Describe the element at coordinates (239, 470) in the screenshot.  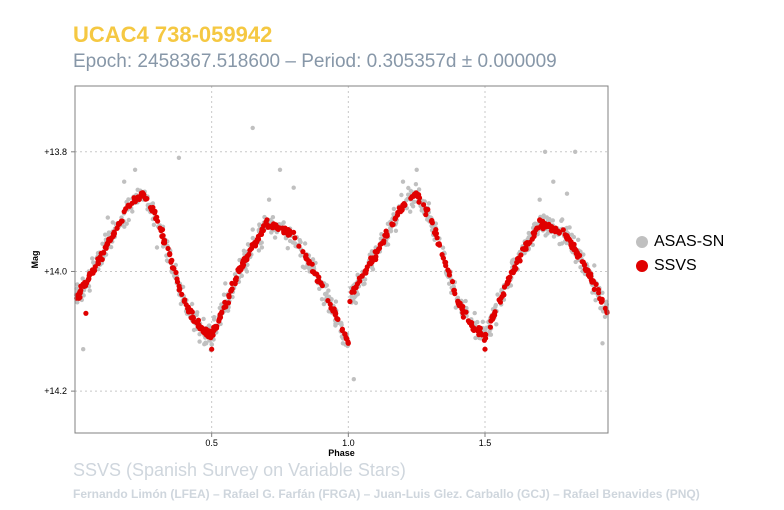
I see `footer-survey-name: SSVS (Spanish Survey on Variable Stars)` at that location.